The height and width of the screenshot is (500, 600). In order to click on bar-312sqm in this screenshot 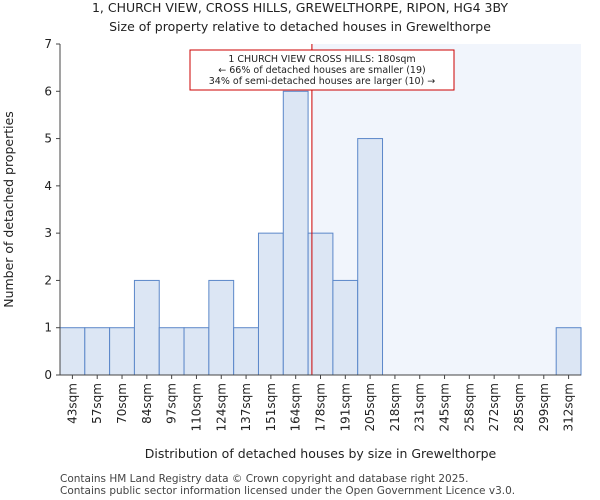, I will do `click(568, 351)`.